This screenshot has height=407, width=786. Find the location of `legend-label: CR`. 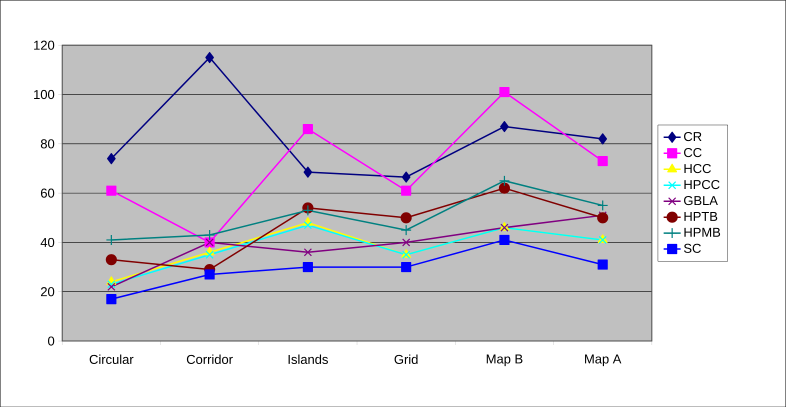

legend-label: CR is located at coordinates (693, 137).